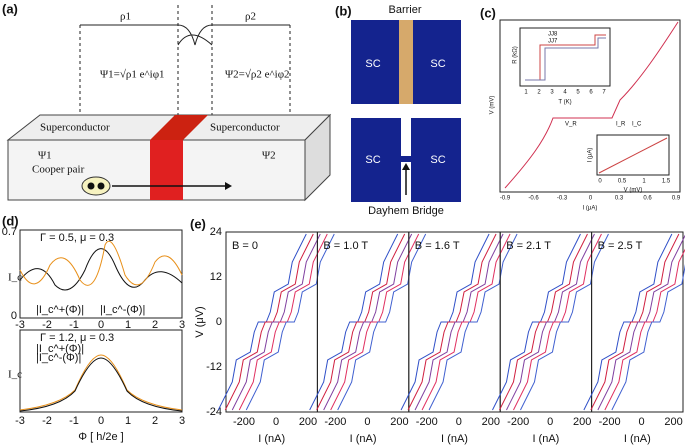  What do you see at coordinates (565, 93) in the screenshot?
I see `x-tick-label: 4` at bounding box center [565, 93].